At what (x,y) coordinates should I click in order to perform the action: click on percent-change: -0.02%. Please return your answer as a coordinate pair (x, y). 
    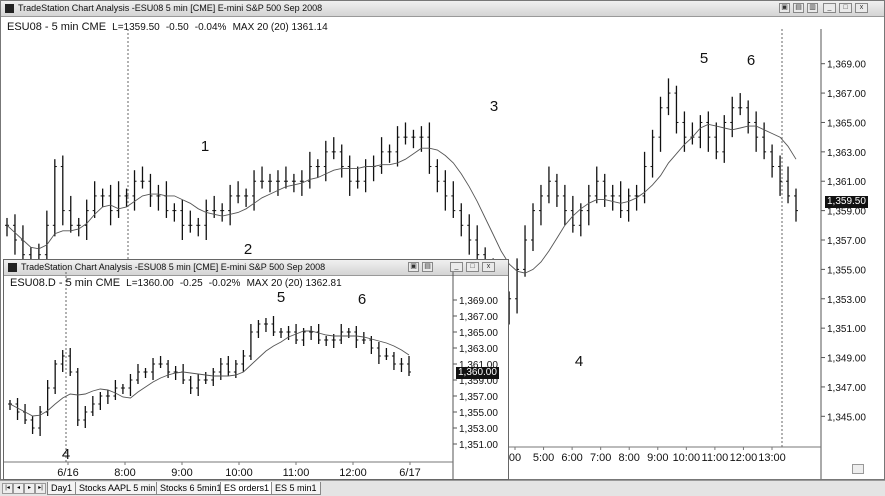
    Looking at the image, I should click on (224, 283).